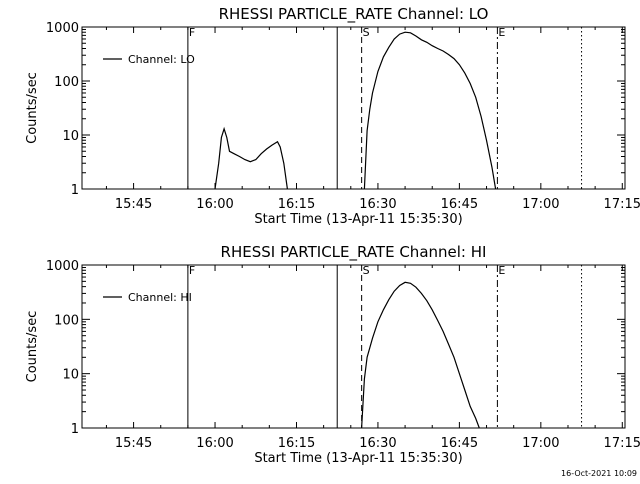  I want to click on plot-timestamp: 16-Oct-2021 10:09, so click(599, 473).